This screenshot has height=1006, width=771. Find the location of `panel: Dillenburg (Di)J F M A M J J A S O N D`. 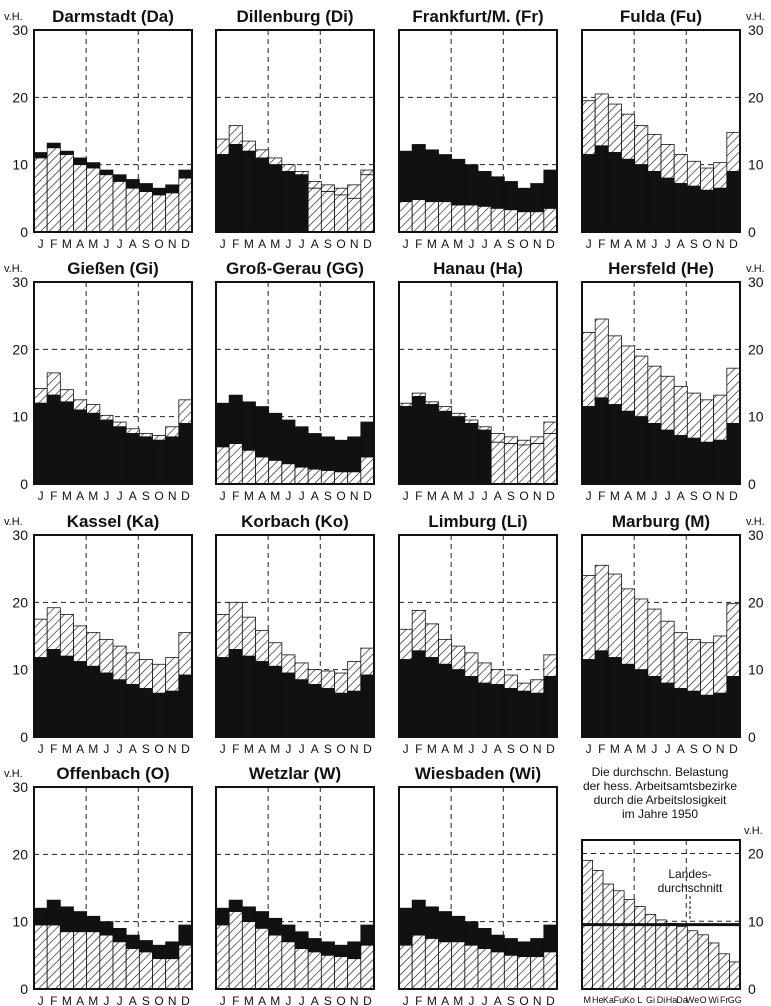

panel: Dillenburg (Di)J F M A M J J A S O N D is located at coordinates (295, 129).